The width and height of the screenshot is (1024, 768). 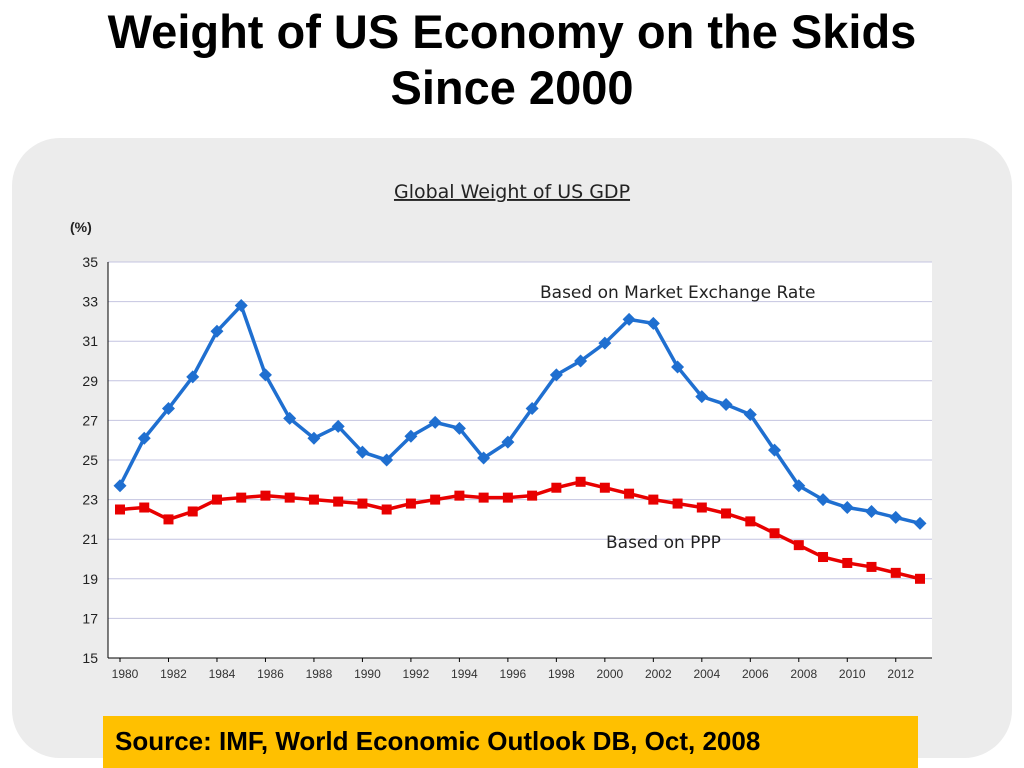 What do you see at coordinates (755, 674) in the screenshot?
I see `x-tick-label-2006: 2006` at bounding box center [755, 674].